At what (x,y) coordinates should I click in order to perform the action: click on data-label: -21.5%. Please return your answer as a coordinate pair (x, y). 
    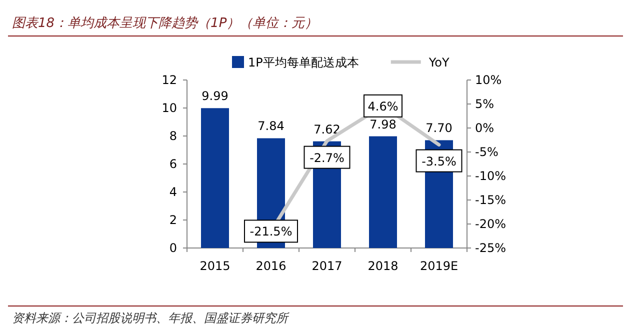
    Looking at the image, I should click on (271, 231).